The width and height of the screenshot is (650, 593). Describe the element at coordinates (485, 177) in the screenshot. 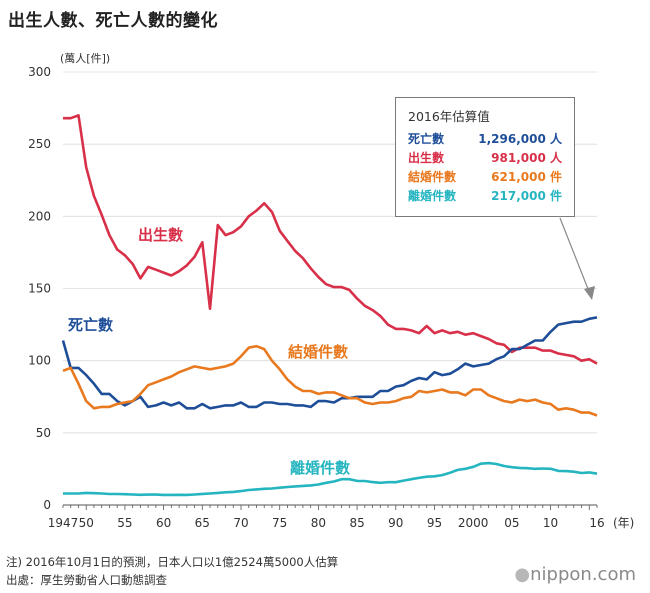

I see `estimate-row-marriages: 結婚件數 621,000 件` at that location.